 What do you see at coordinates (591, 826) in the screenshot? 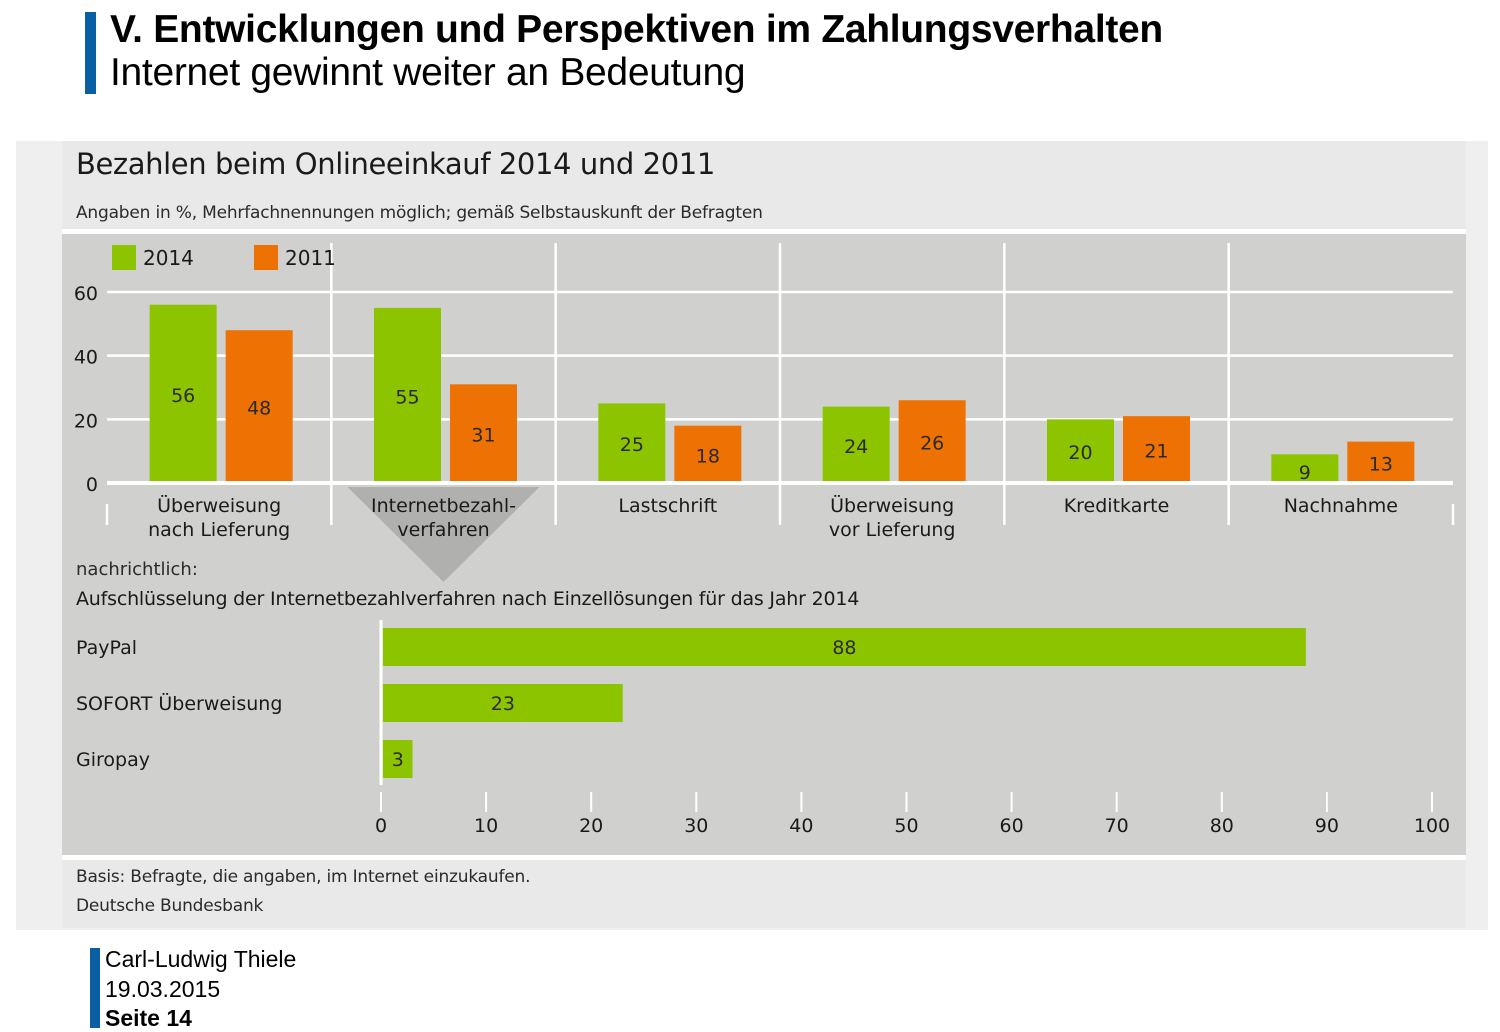
I see `x-tick-label: 20` at bounding box center [591, 826].